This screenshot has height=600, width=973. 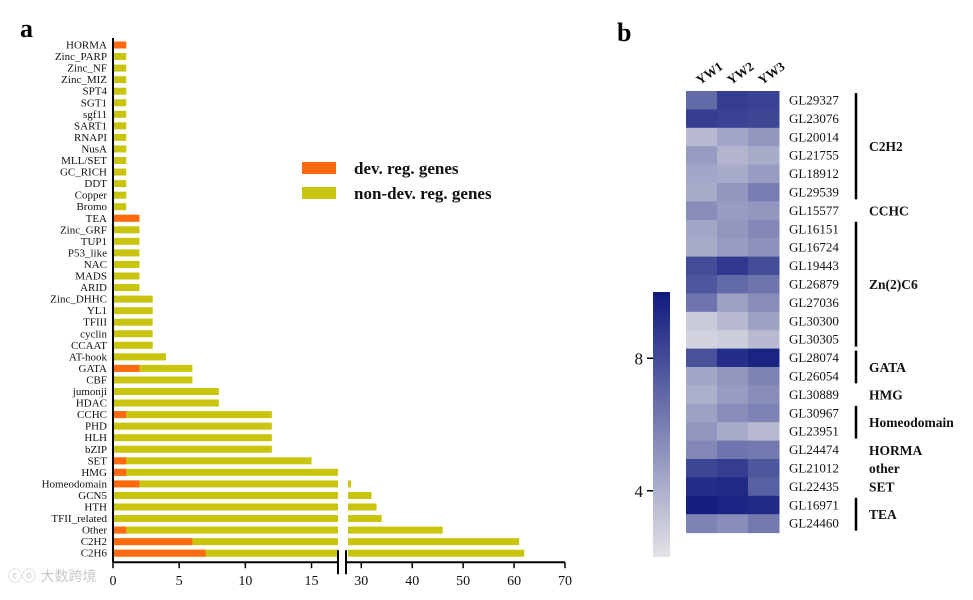 I want to click on category-label: CCAAT, so click(x=89, y=346).